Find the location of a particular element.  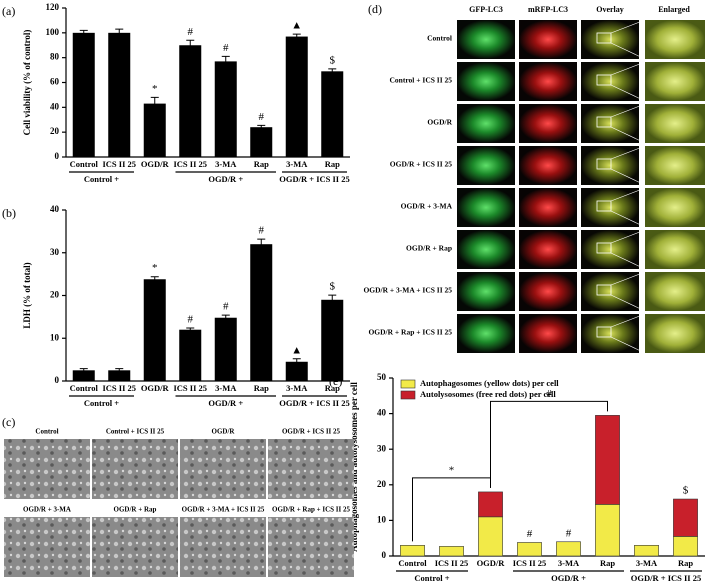

y-tick-label: 50 is located at coordinates (382, 377).